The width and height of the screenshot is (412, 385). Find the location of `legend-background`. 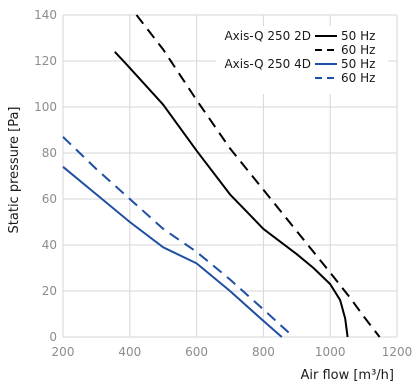

legend-background is located at coordinates (302, 60).